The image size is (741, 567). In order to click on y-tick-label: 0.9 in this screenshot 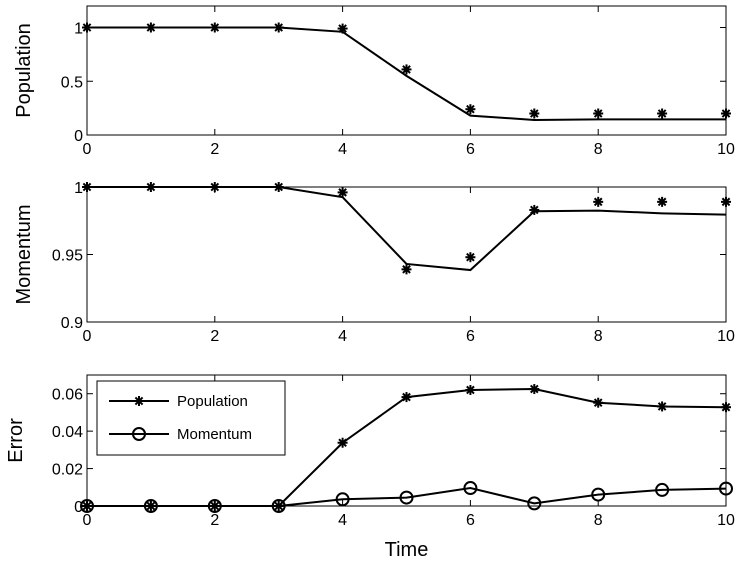, I will do `click(72, 323)`.